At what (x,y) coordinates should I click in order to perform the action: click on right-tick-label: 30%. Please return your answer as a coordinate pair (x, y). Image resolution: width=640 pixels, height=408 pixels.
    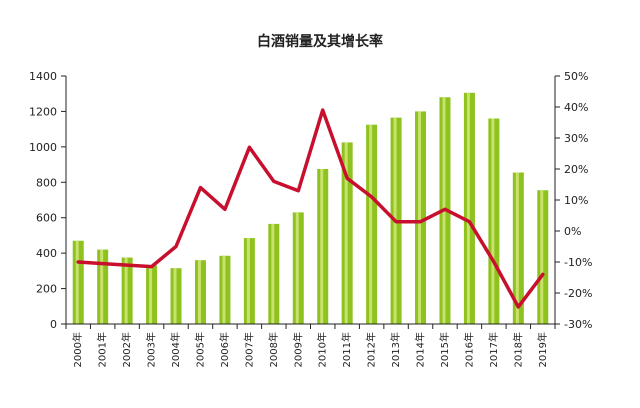
    Looking at the image, I should click on (576, 138).